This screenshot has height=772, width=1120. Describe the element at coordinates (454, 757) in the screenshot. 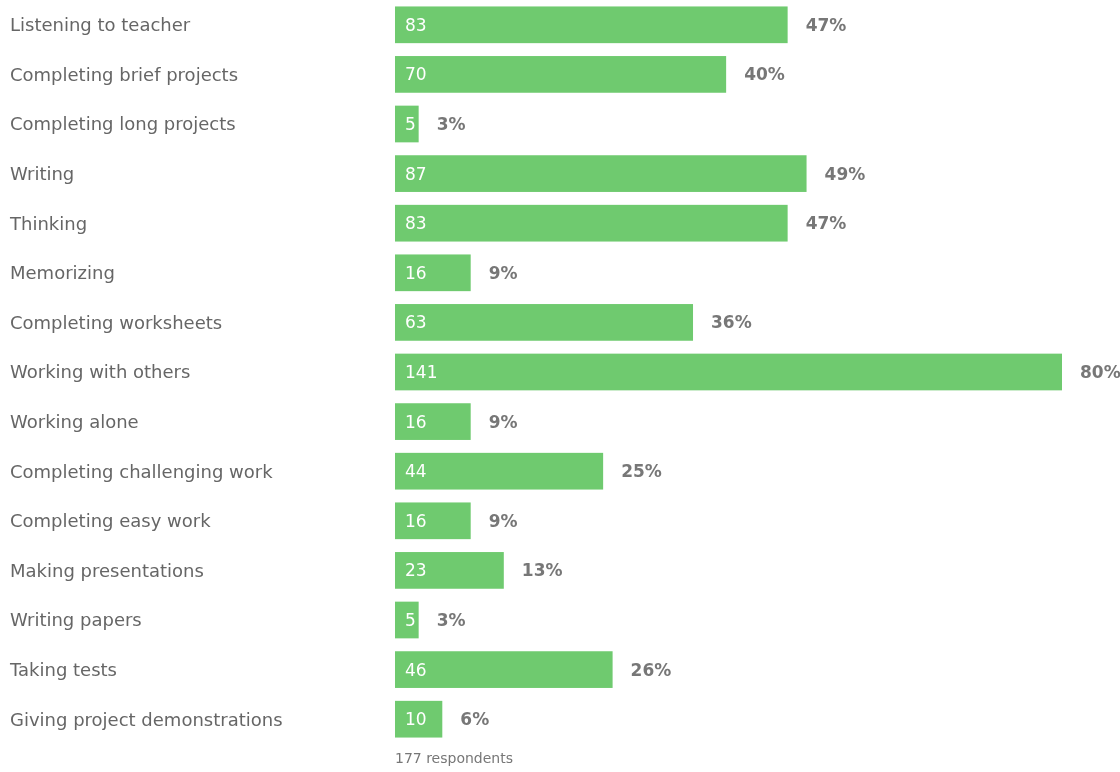

I see `text: 177 respondents` at that location.